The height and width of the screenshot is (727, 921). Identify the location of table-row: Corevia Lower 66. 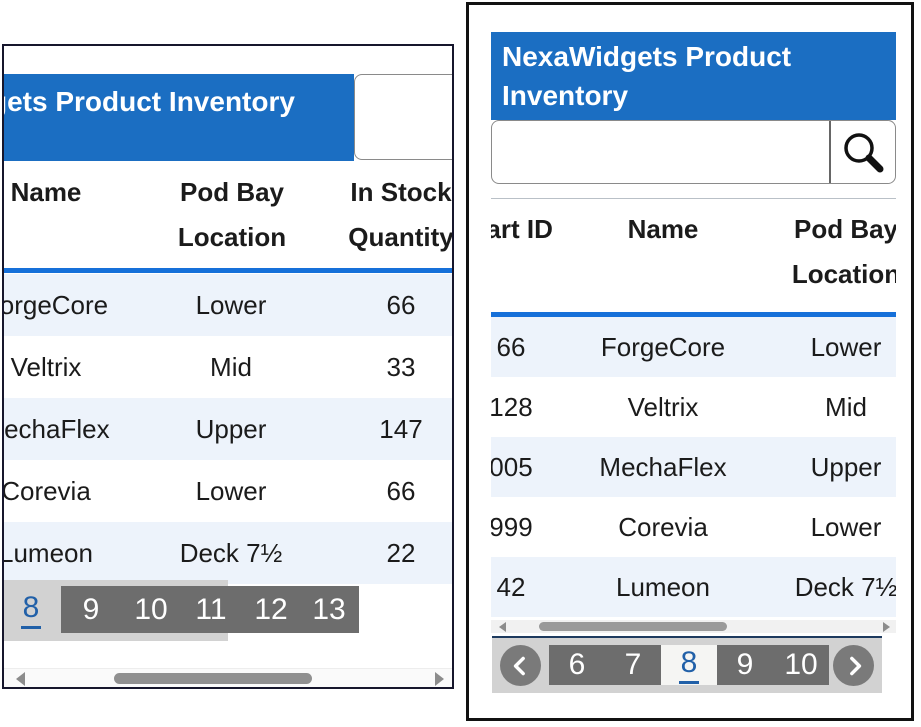
(228, 491).